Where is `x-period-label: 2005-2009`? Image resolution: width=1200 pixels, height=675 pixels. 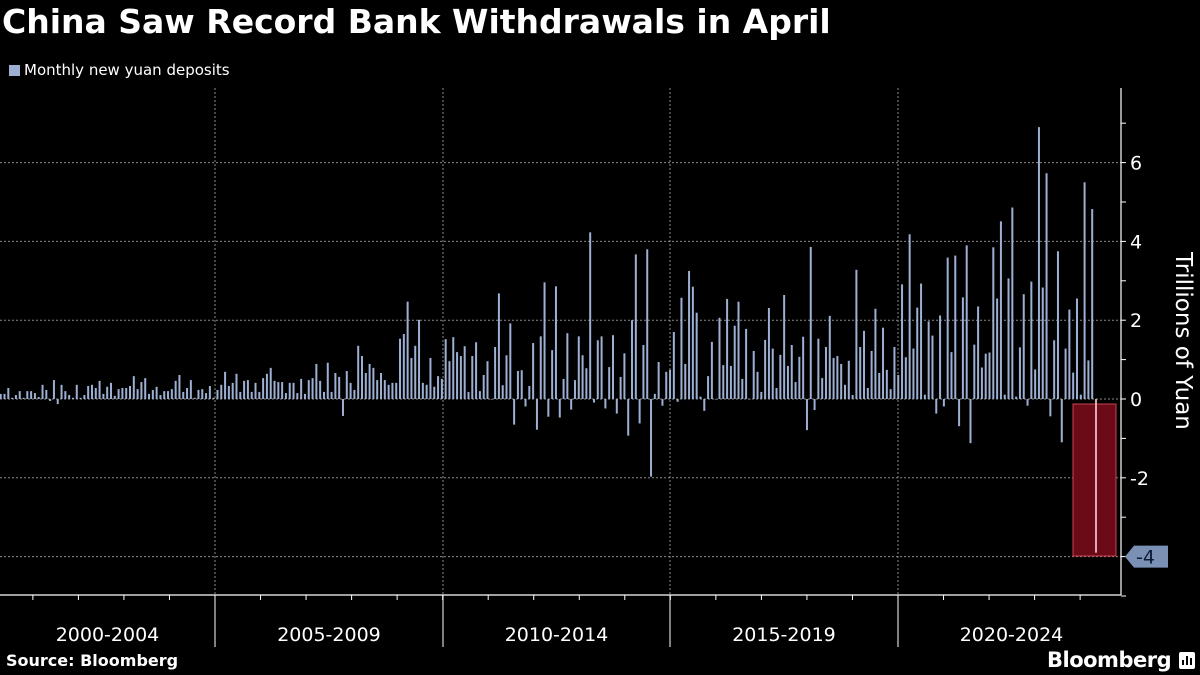 x-period-label: 2005-2009 is located at coordinates (329, 635).